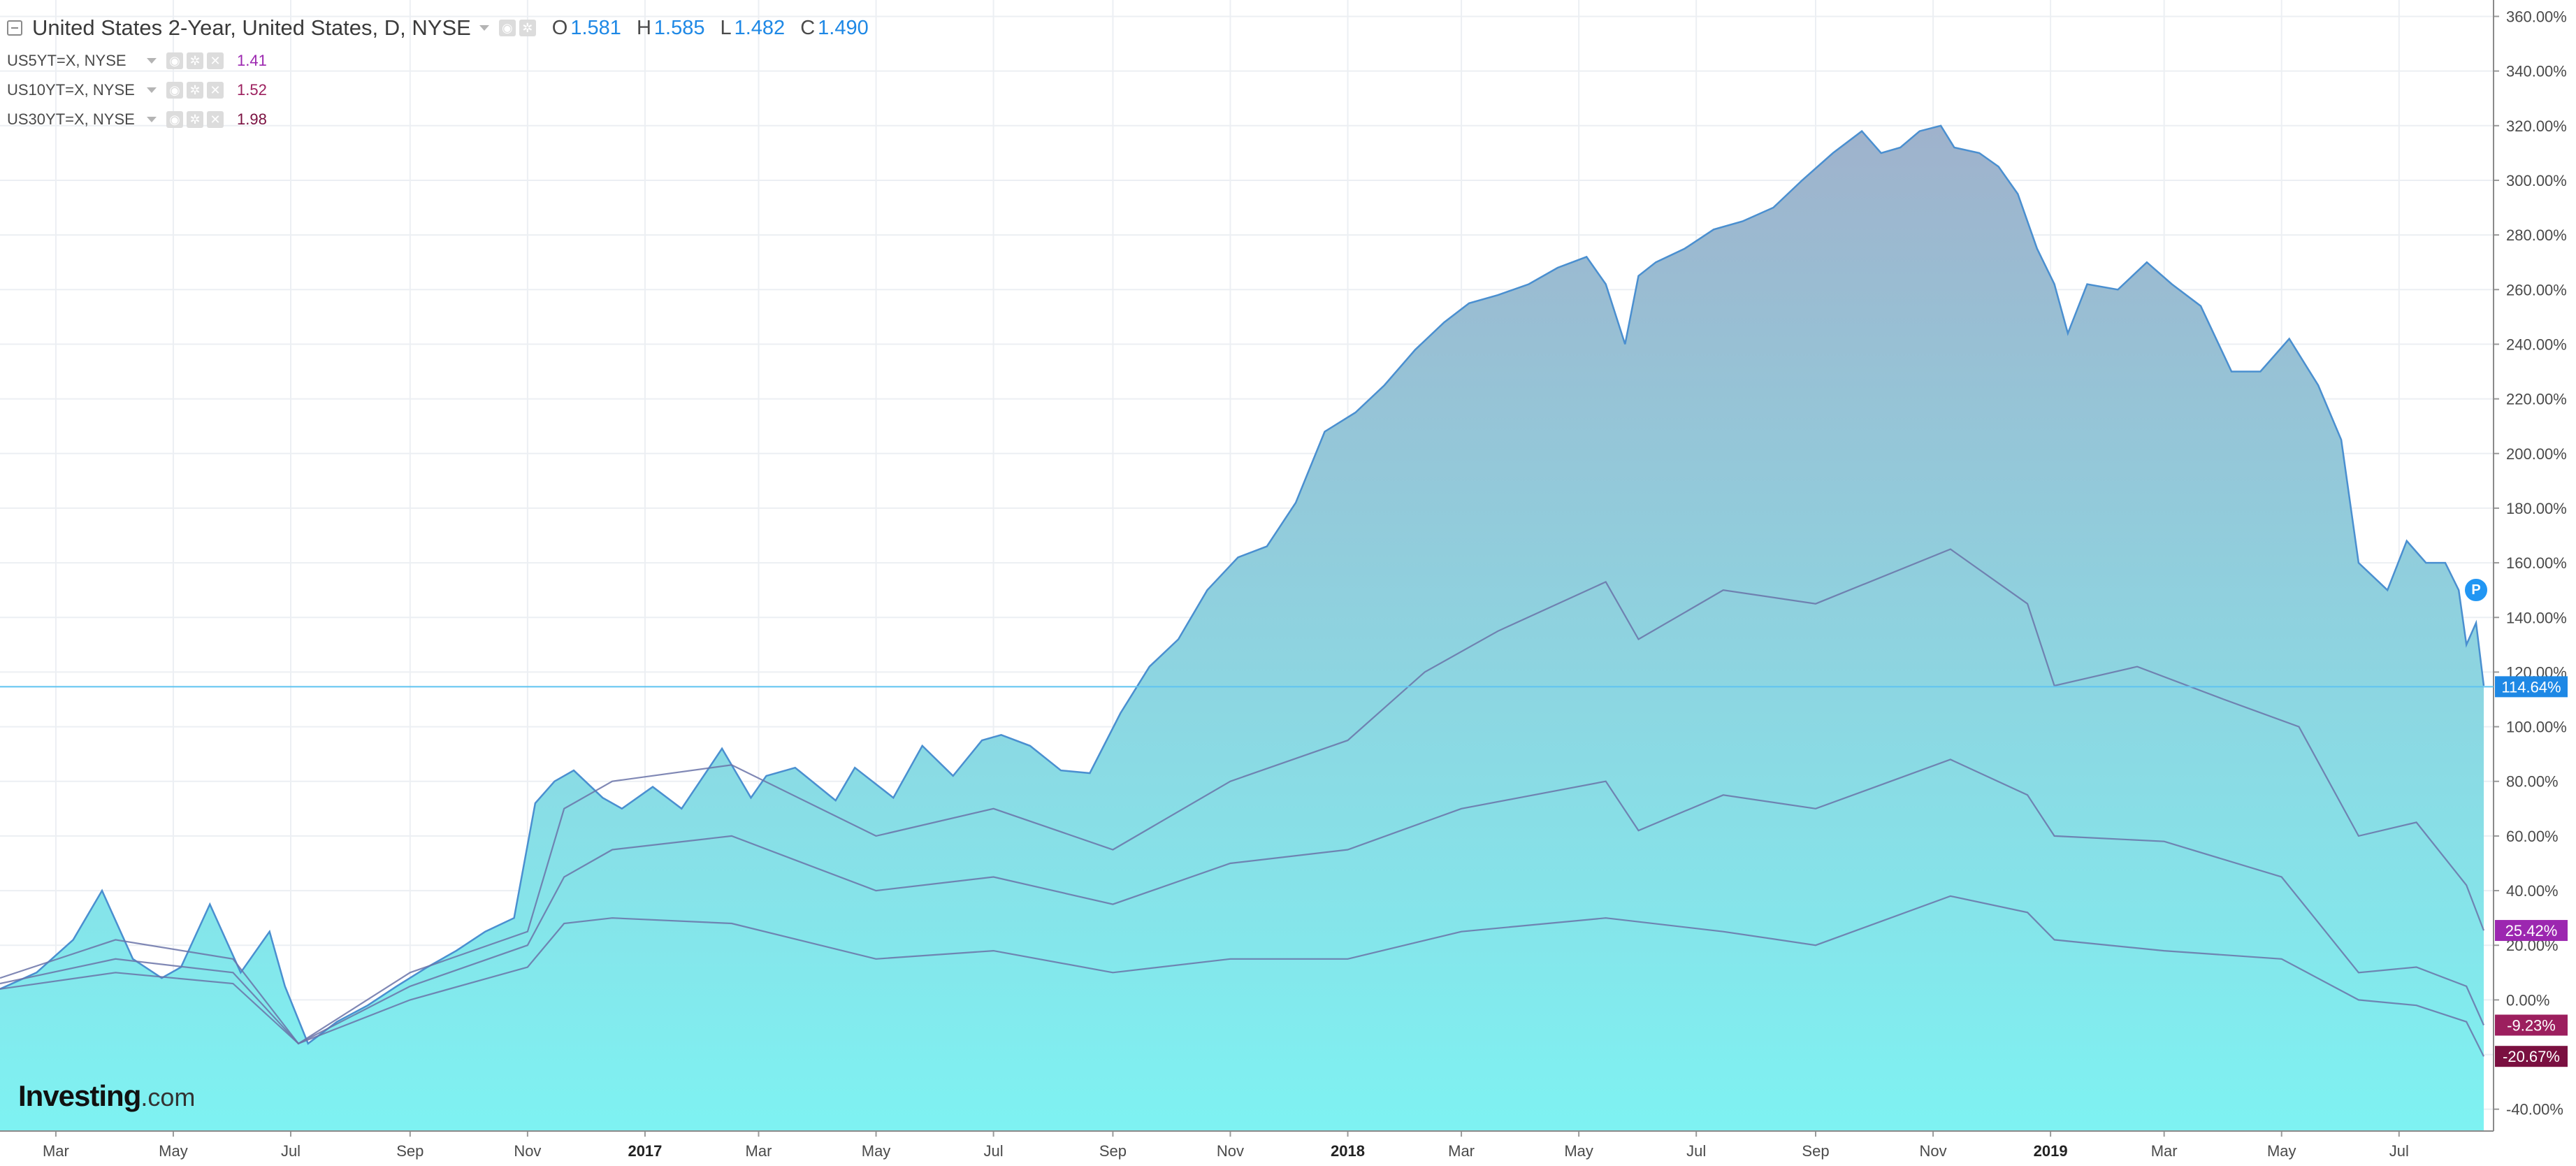  What do you see at coordinates (2536, 180) in the screenshot?
I see `y-tick-label: 300.00%` at bounding box center [2536, 180].